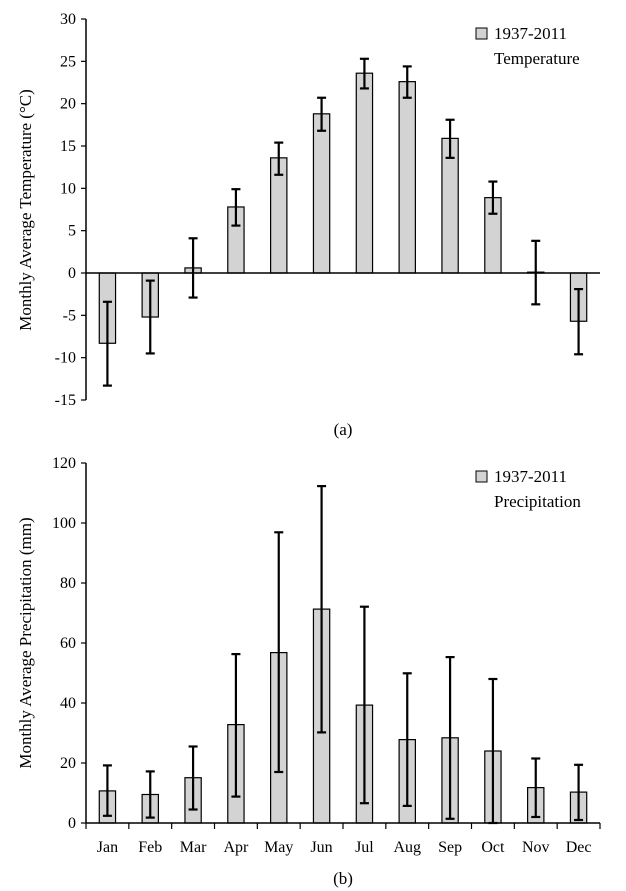 The image size is (626, 891). Describe the element at coordinates (481, 476) in the screenshot. I see `precipitation-legend-swatch` at that location.